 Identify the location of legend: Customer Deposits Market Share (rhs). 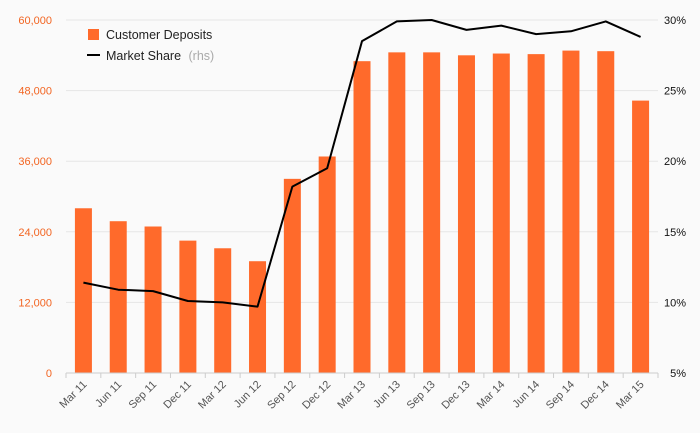
(150, 45).